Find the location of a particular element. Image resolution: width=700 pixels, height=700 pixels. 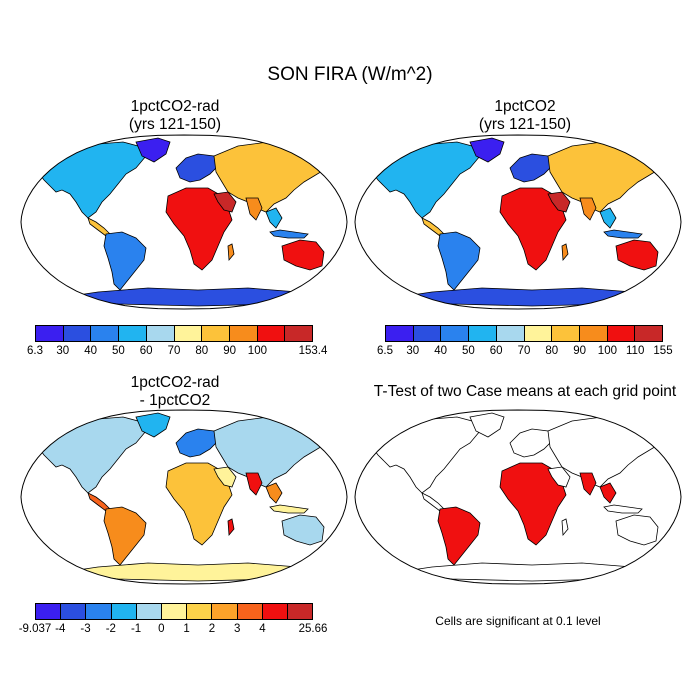

colorbar-tick-label: -4 is located at coordinates (60, 629).